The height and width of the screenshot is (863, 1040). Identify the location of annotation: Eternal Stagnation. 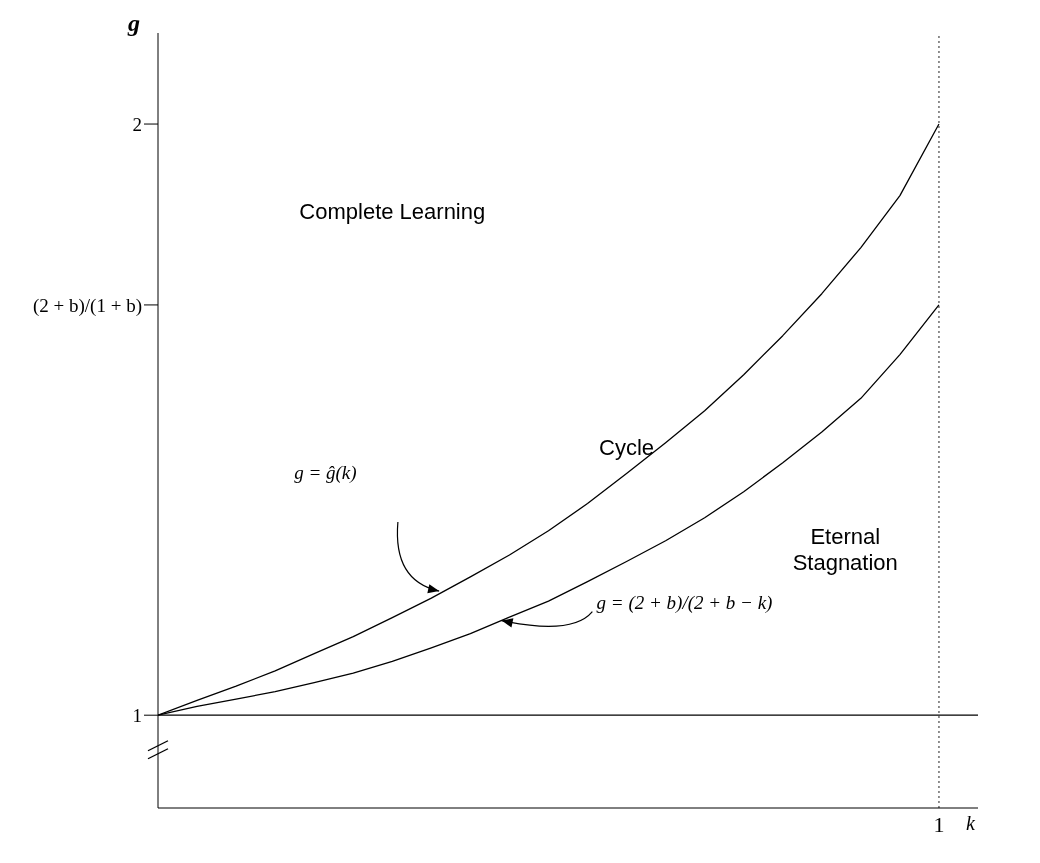
(845, 549).